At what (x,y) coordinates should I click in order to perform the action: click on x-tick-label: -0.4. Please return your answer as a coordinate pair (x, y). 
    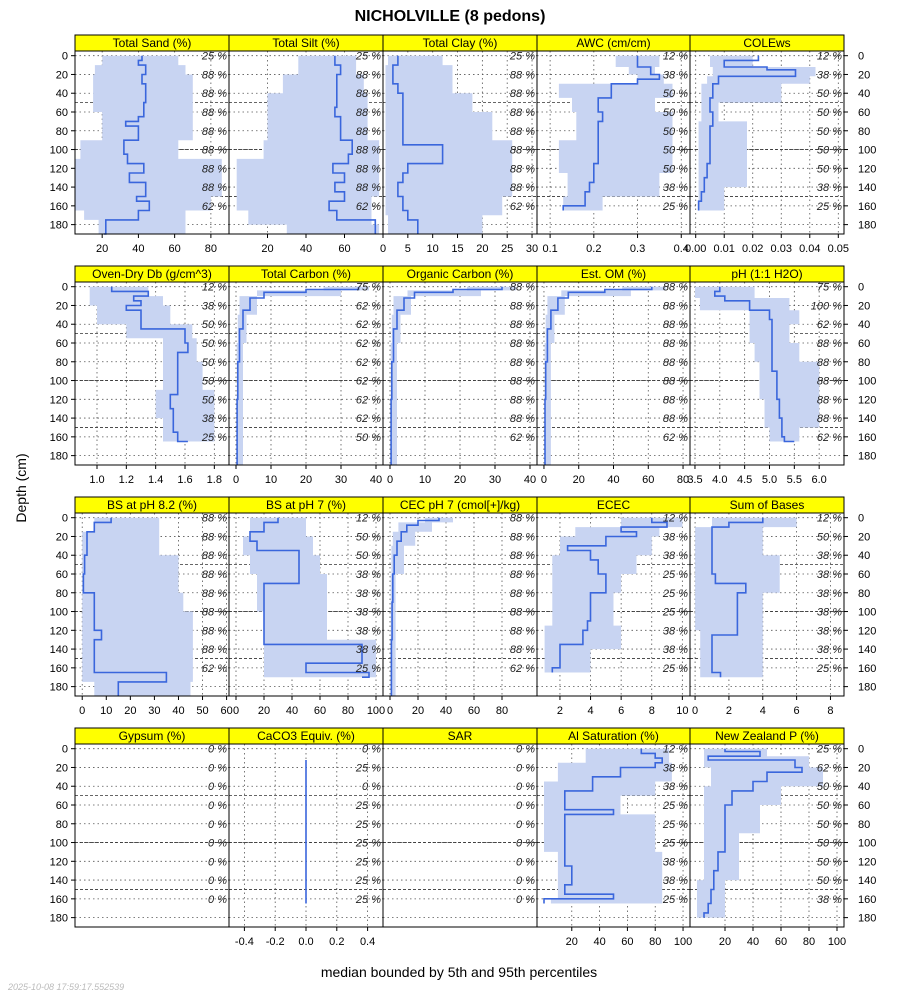
    Looking at the image, I should click on (244, 942).